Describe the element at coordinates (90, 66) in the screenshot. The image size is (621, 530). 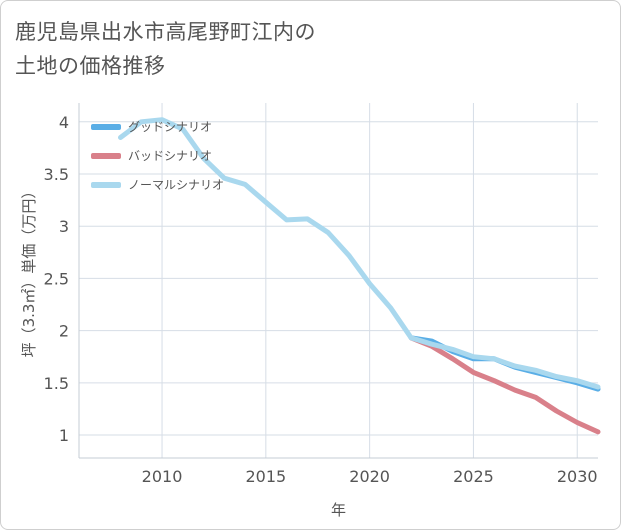
I see `chart-title-line-2: 土地の価格推移` at that location.